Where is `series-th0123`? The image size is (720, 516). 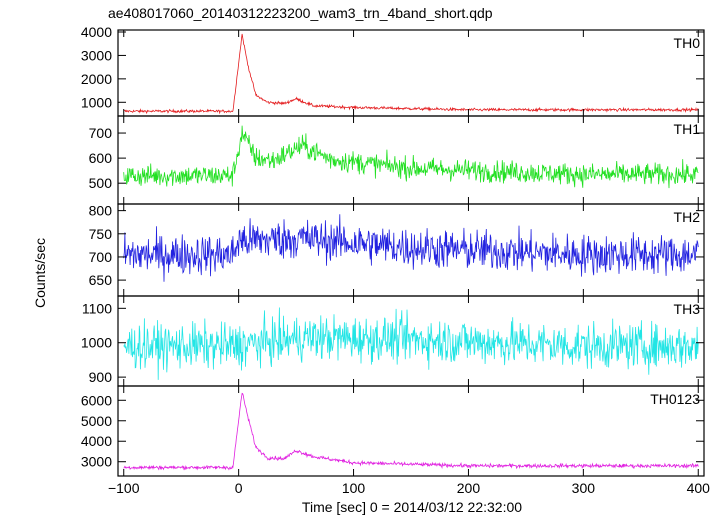
series-th0123 is located at coordinates (411, 431).